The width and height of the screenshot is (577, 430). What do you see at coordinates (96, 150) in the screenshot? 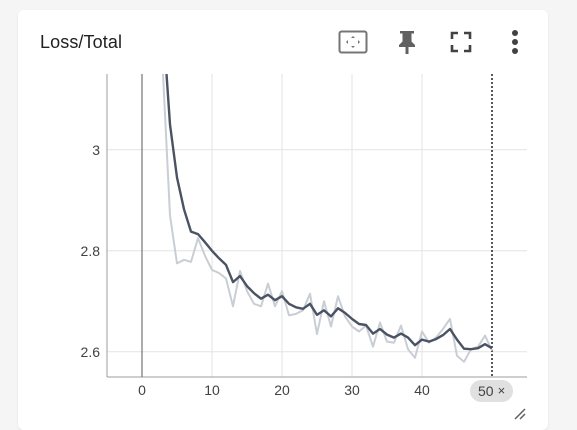
I see `y-tick-label: 3` at bounding box center [96, 150].